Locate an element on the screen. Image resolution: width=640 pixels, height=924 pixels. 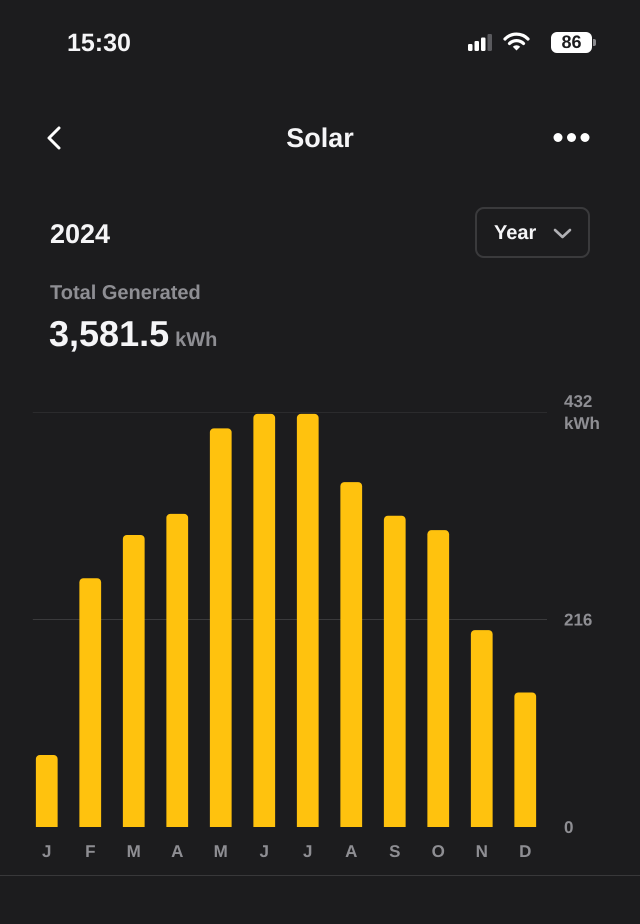
chart-title: Solar is located at coordinates (320, 138).